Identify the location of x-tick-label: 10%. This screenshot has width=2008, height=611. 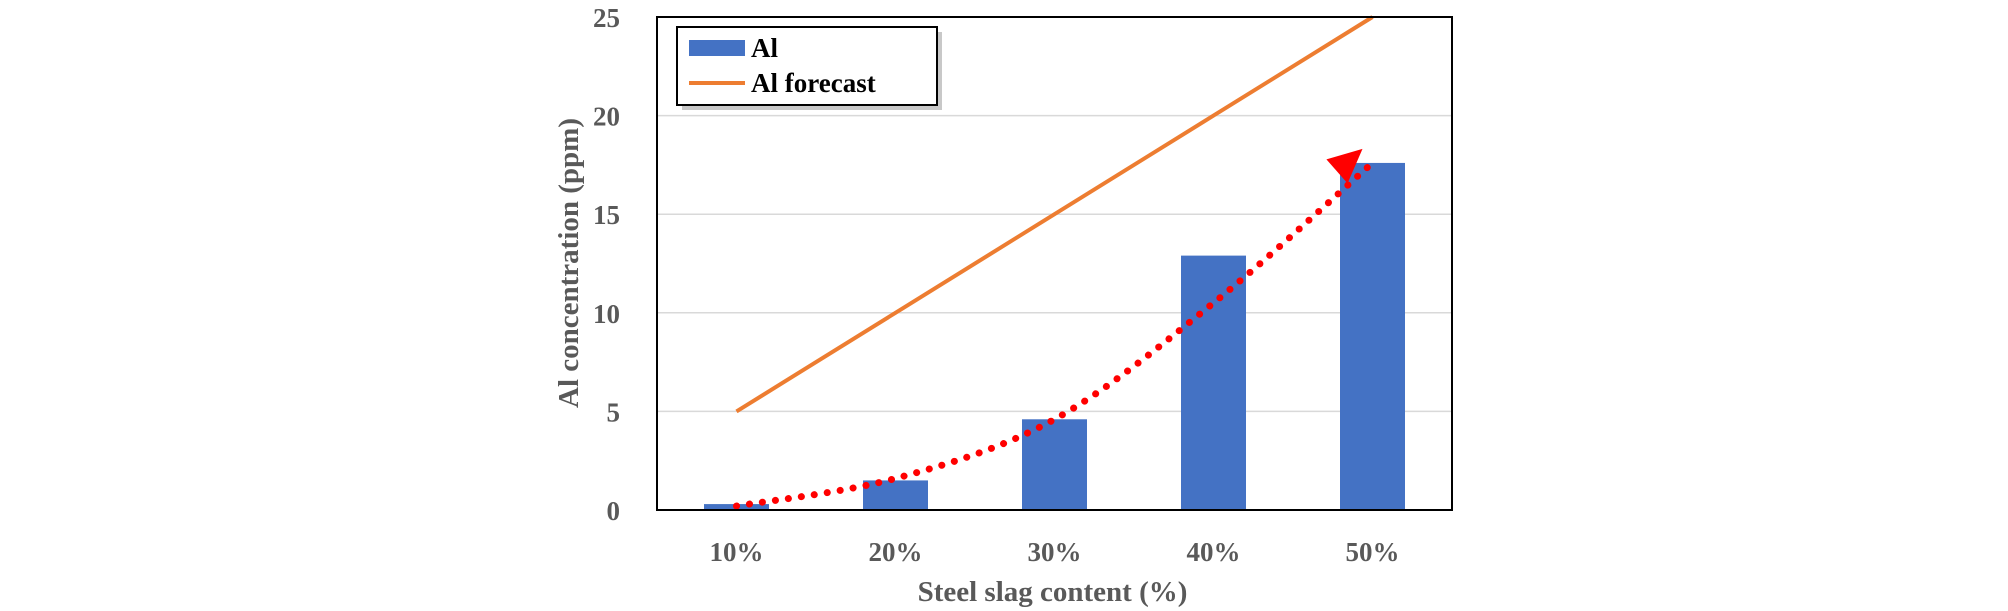
(737, 552).